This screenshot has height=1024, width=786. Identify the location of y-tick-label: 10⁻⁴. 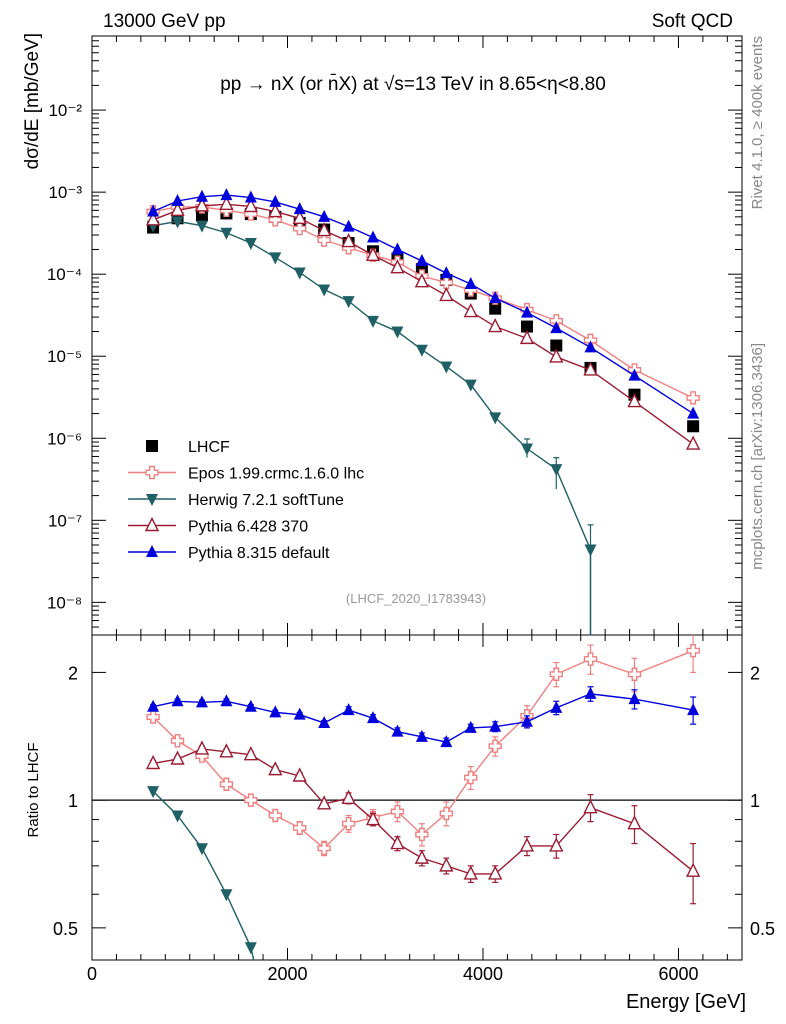
(64, 274).